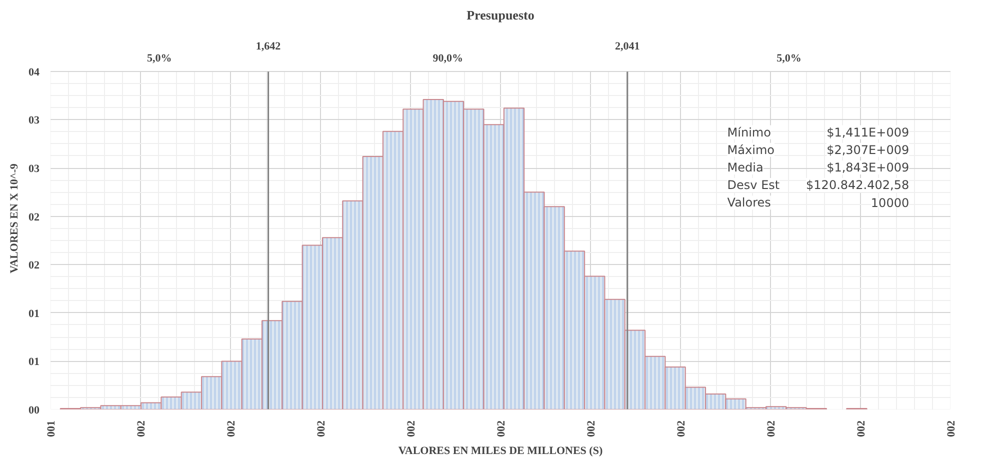 The image size is (997, 469). Describe the element at coordinates (52, 428) in the screenshot. I see `x-tick-label: 001` at that location.